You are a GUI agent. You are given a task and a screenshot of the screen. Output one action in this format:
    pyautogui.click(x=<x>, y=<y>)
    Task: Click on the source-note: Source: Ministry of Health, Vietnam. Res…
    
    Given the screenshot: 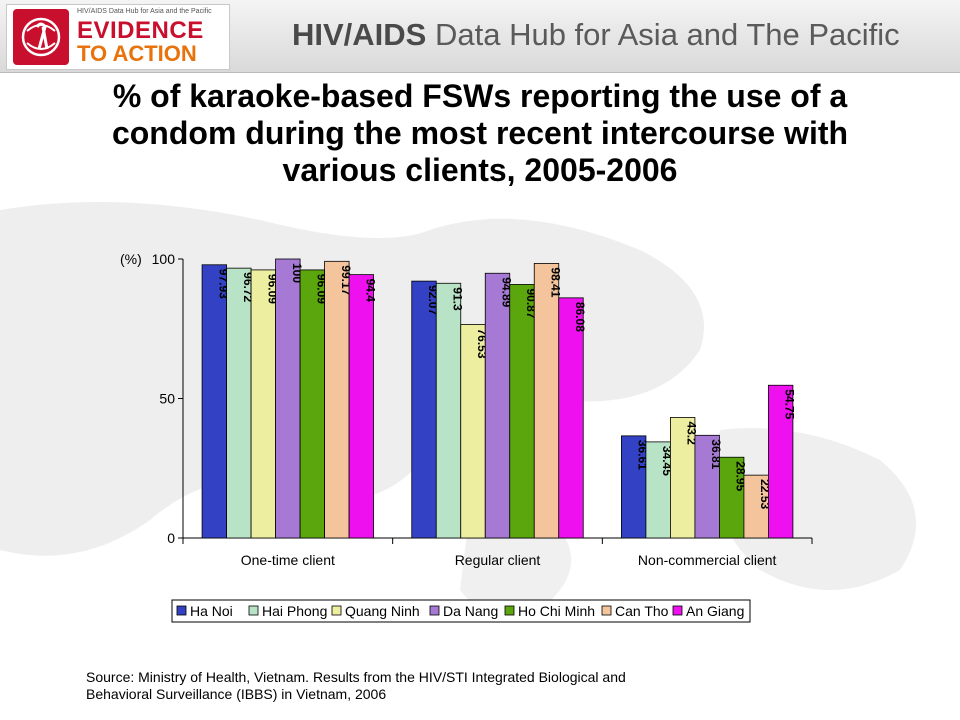 What is the action you would take?
    pyautogui.click(x=356, y=685)
    